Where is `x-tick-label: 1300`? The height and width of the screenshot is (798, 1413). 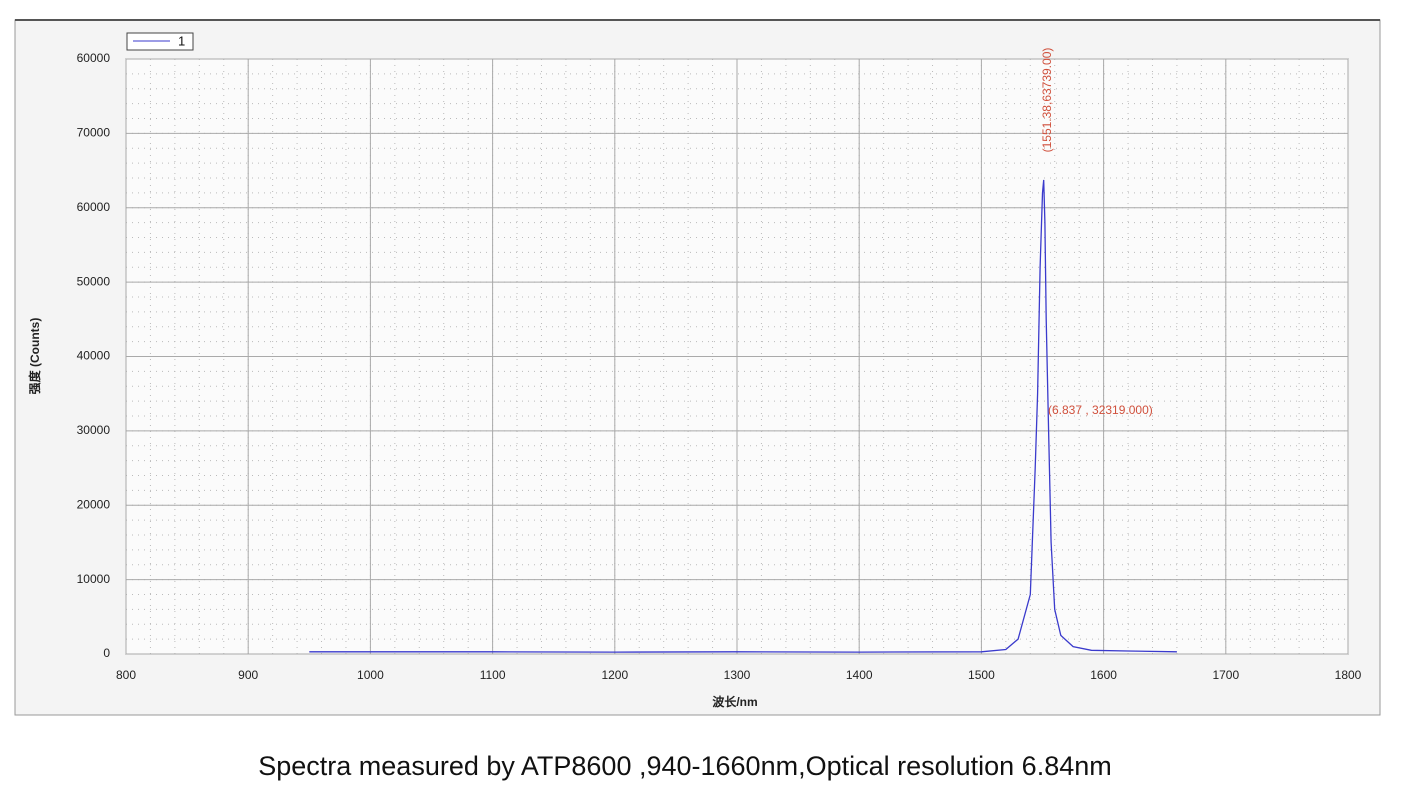
x-tick-label: 1300 is located at coordinates (737, 675).